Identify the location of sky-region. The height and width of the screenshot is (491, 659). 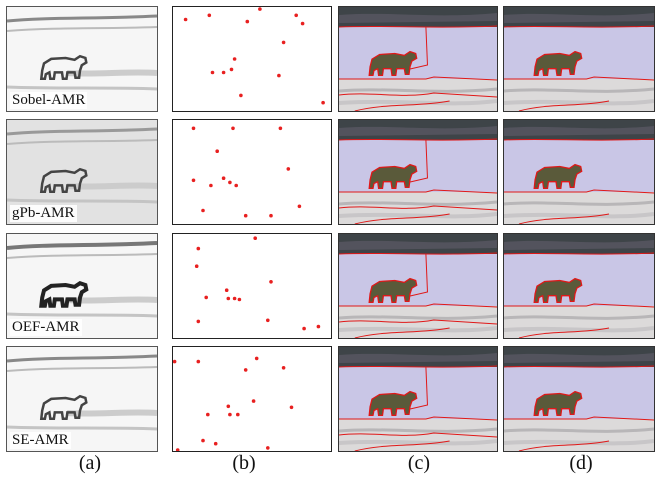
(418, 393).